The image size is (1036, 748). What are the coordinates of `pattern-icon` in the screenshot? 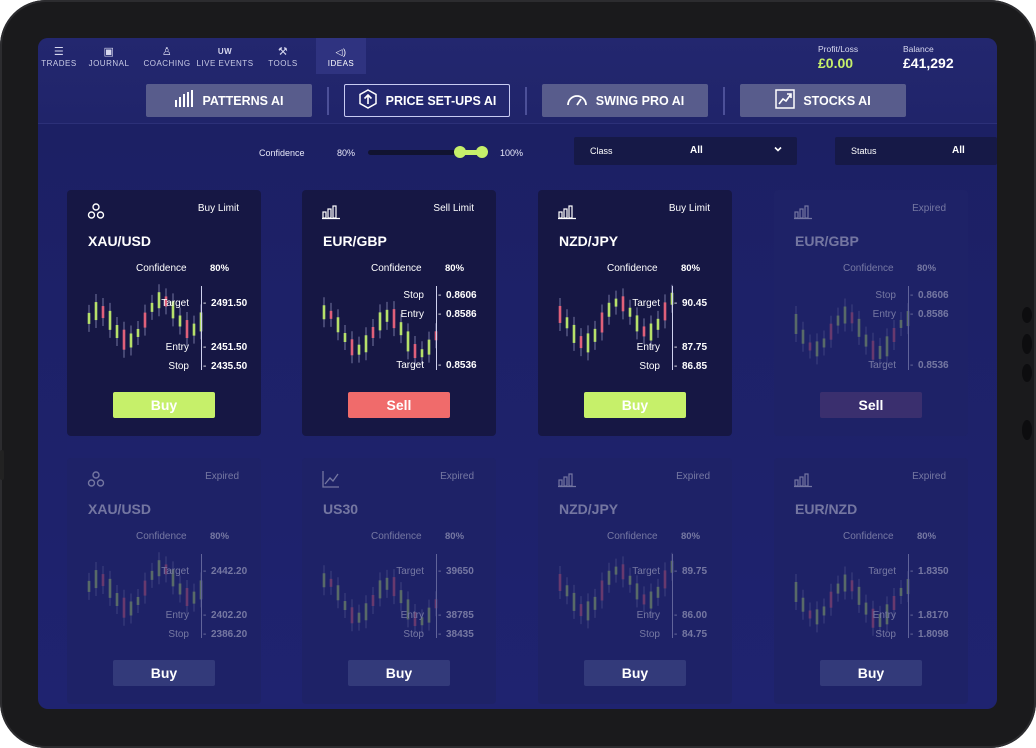 It's located at (96, 479).